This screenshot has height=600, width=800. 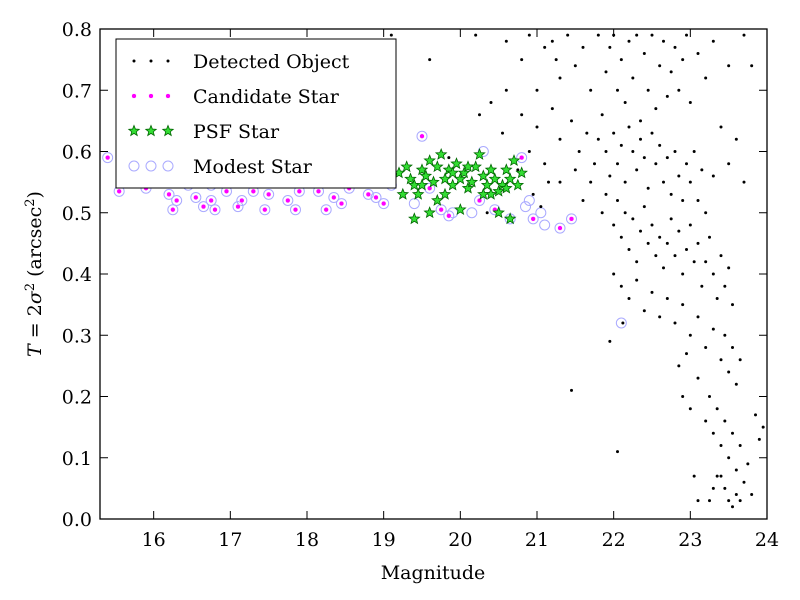 What do you see at coordinates (151, 96) in the screenshot?
I see `legend-marker-candidate-star` at bounding box center [151, 96].